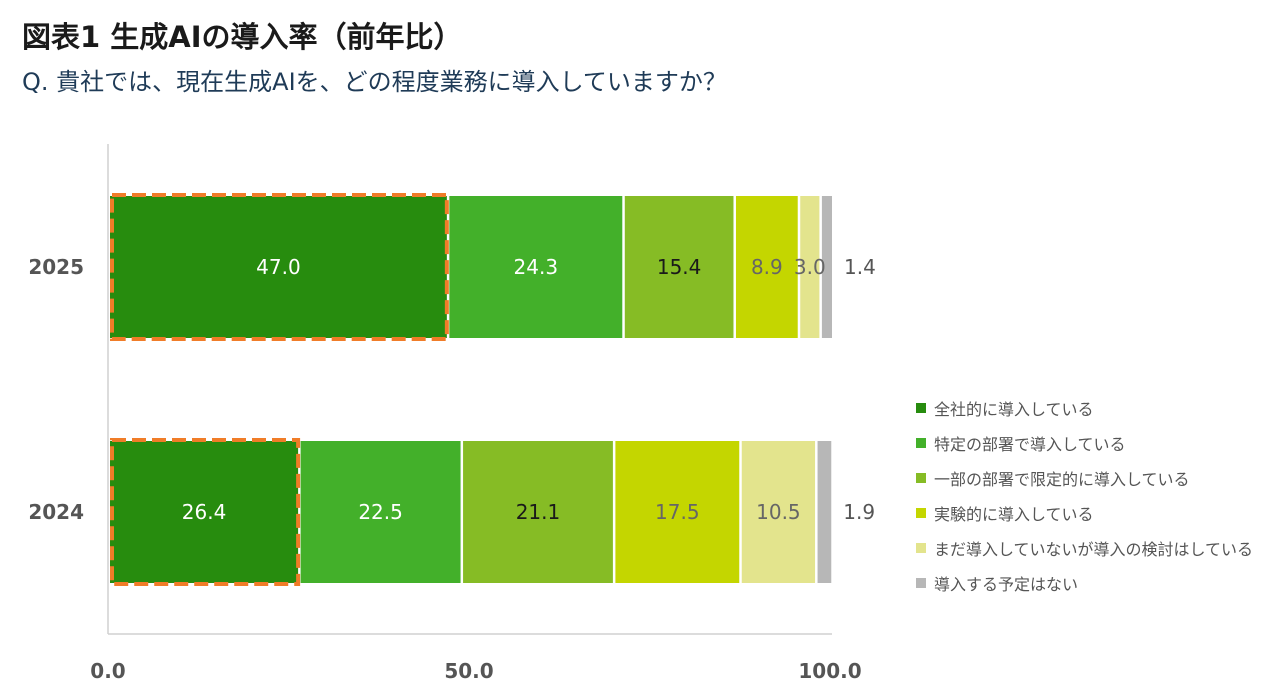 This screenshot has height=700, width=1284. I want to click on value-label-2024-series-1: 26.4, so click(204, 512).